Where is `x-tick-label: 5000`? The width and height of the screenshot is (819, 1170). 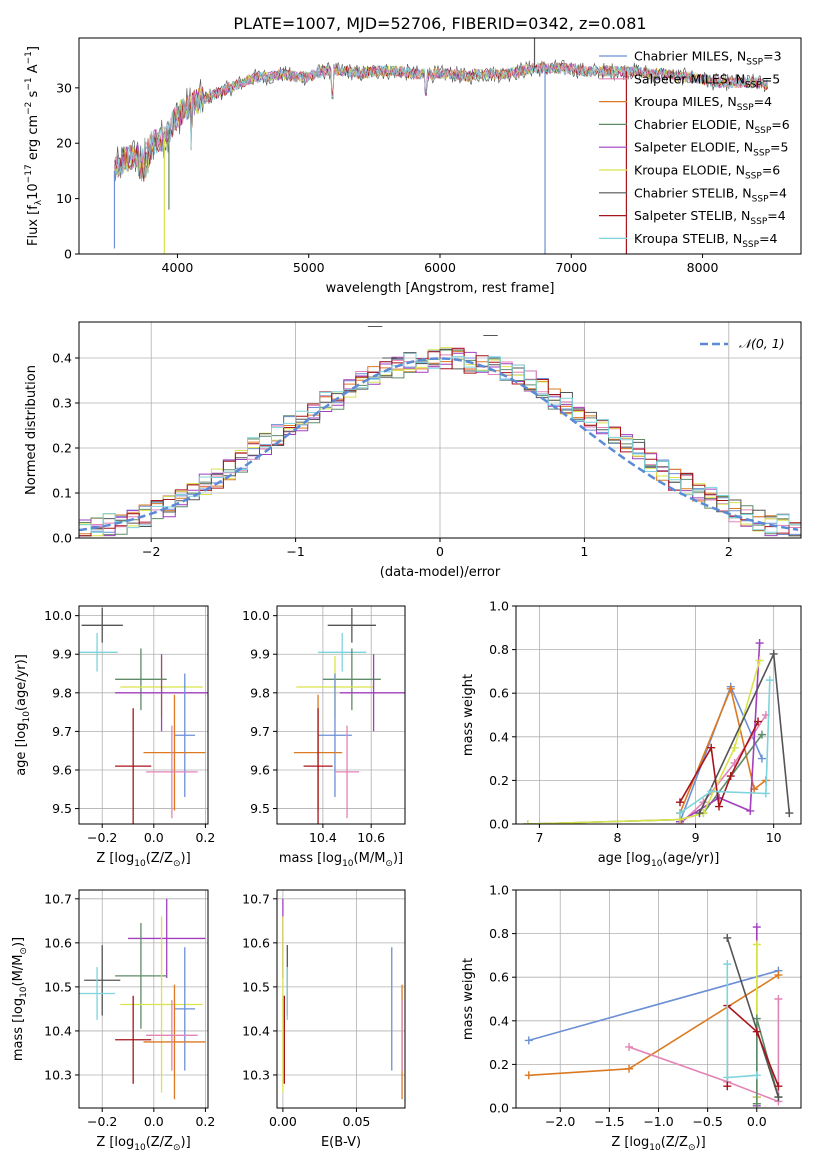
x-tick-label: 5000 is located at coordinates (309, 267).